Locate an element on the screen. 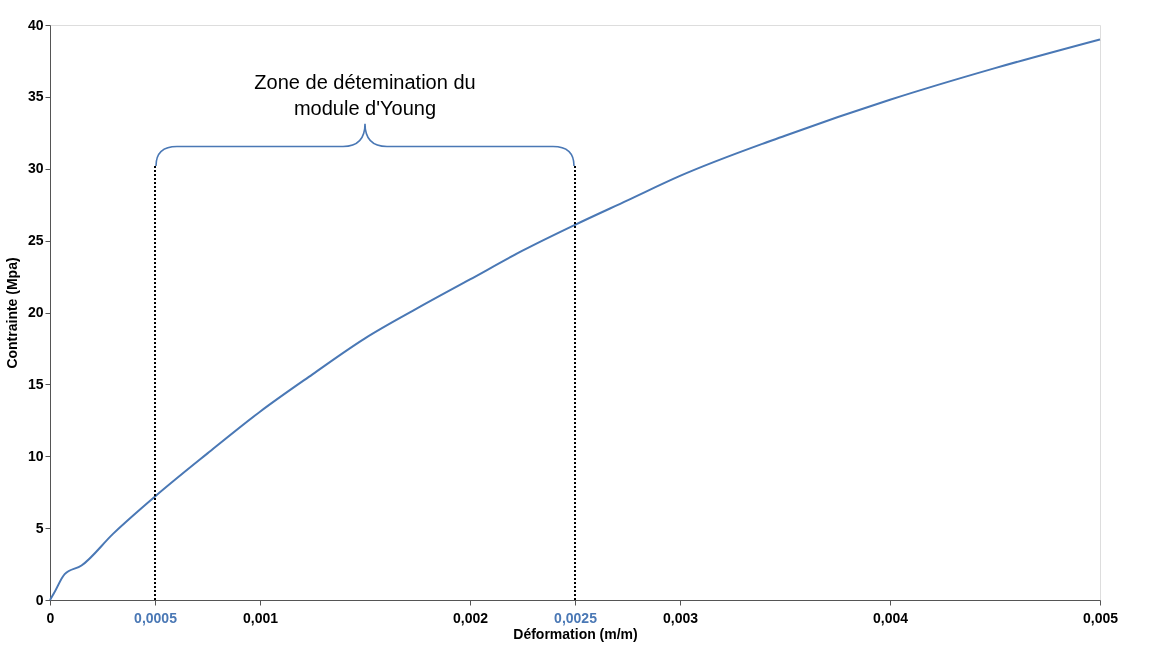 The width and height of the screenshot is (1169, 666). x-tick-label: 0 is located at coordinates (50, 617).